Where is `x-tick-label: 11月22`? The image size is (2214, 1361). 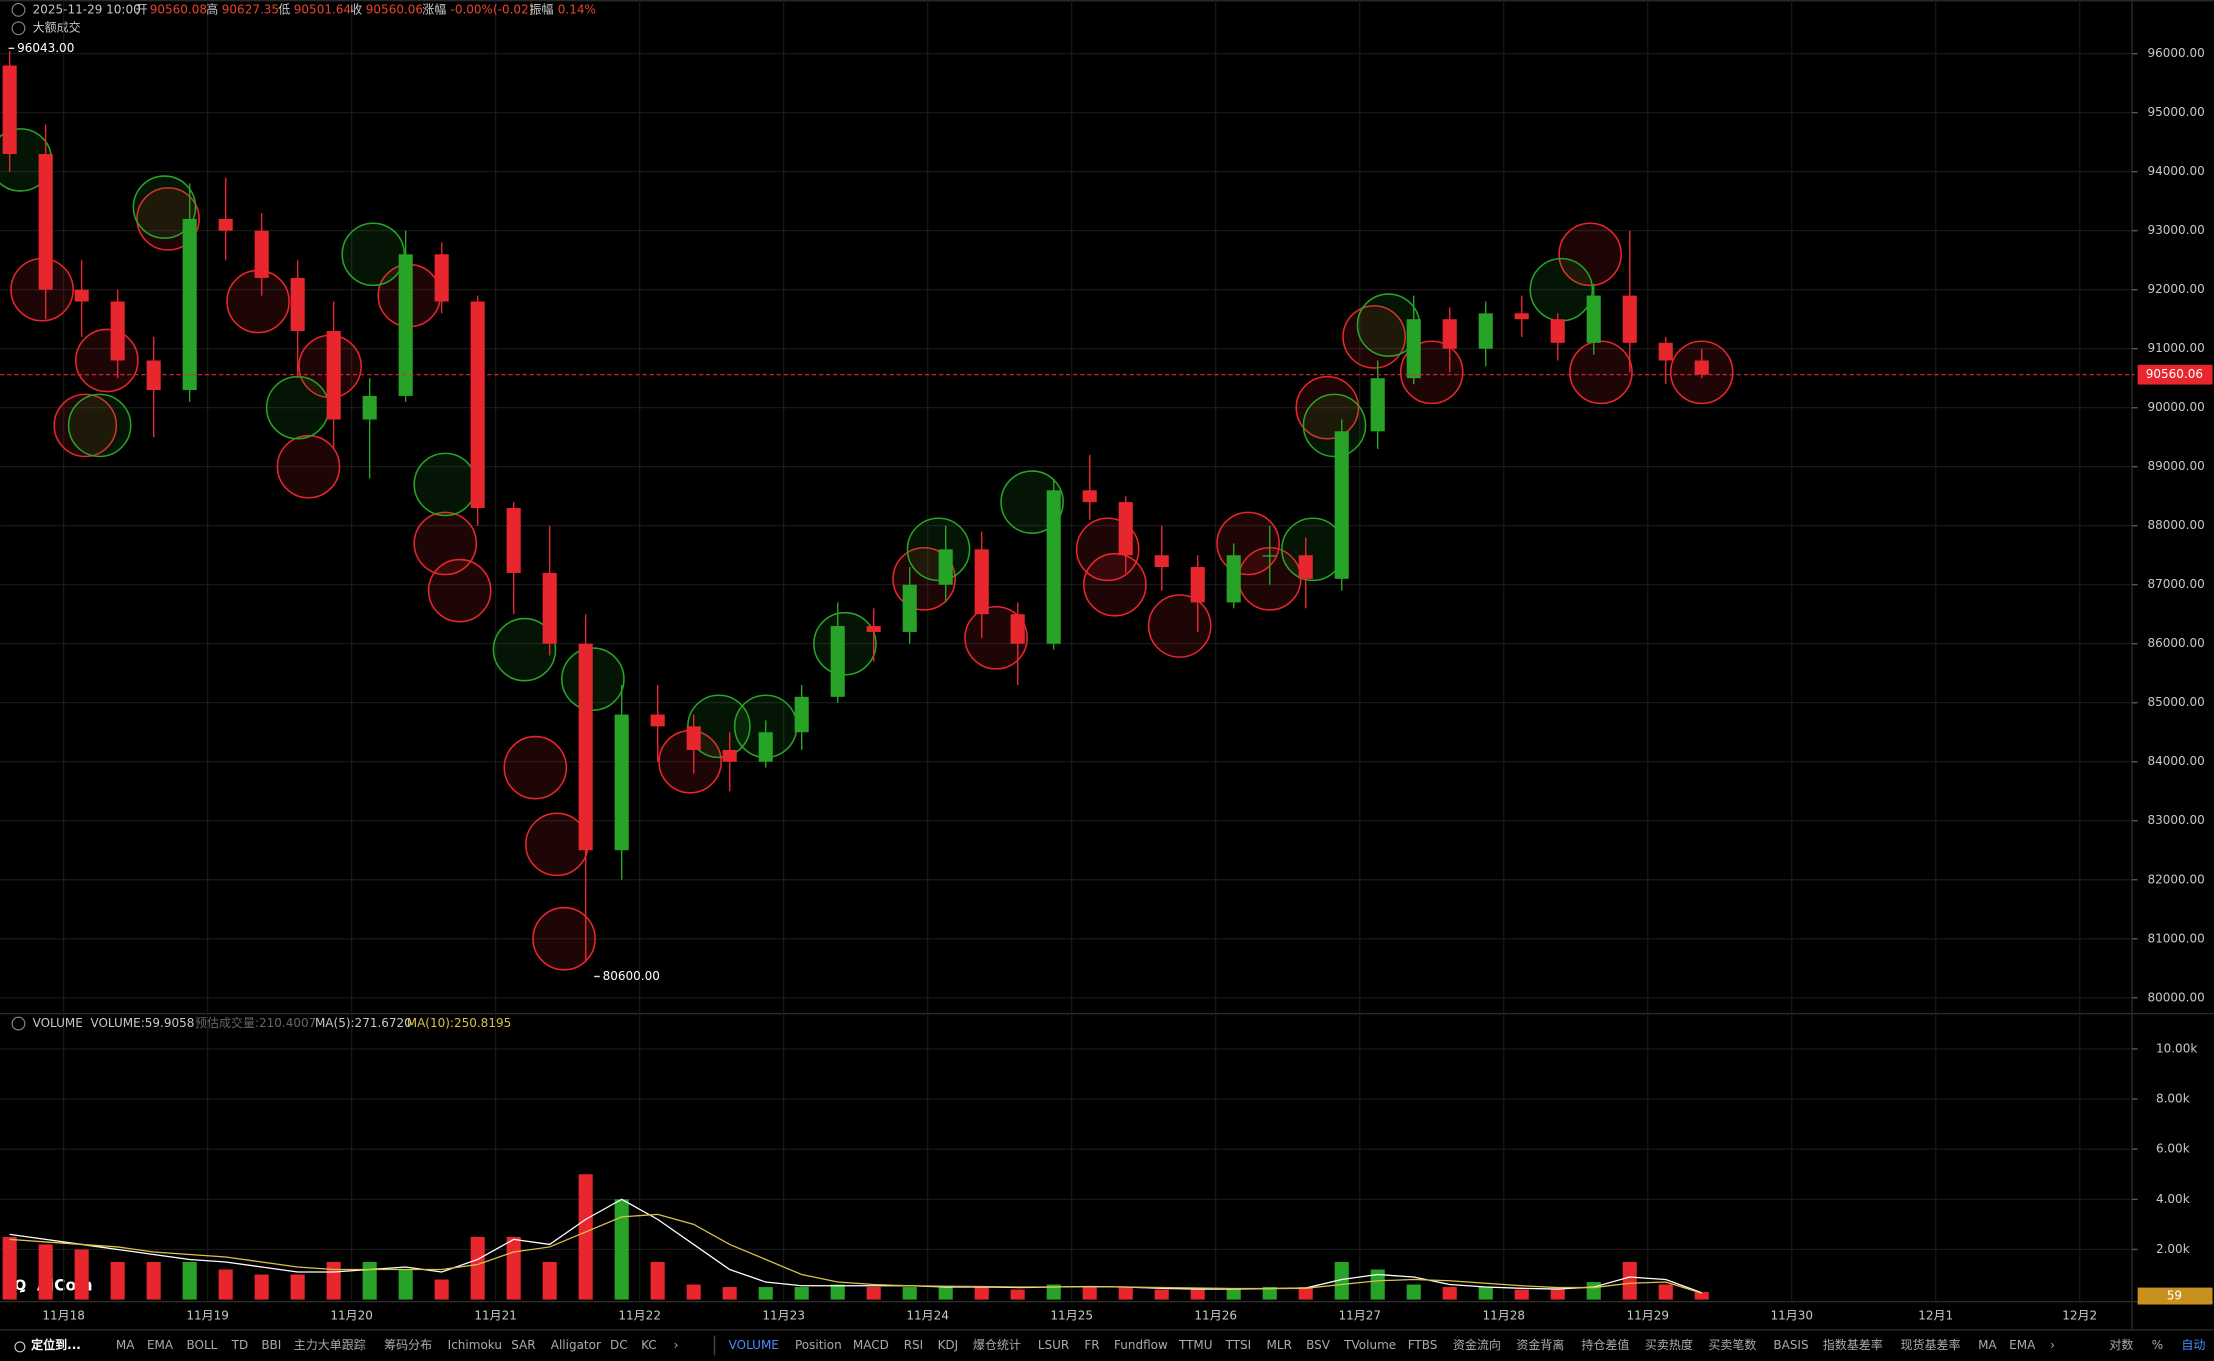 x-tick-label: 11月22 is located at coordinates (639, 1315).